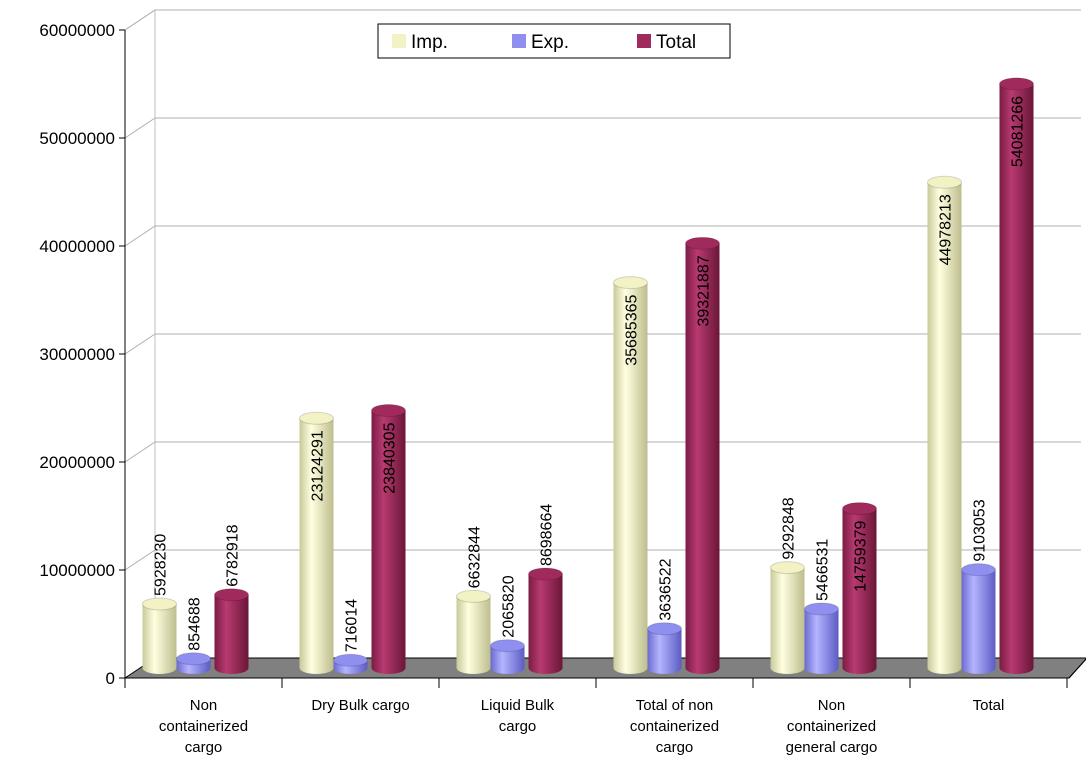  Describe the element at coordinates (946, 229) in the screenshot. I see `data-label: 44978213` at that location.